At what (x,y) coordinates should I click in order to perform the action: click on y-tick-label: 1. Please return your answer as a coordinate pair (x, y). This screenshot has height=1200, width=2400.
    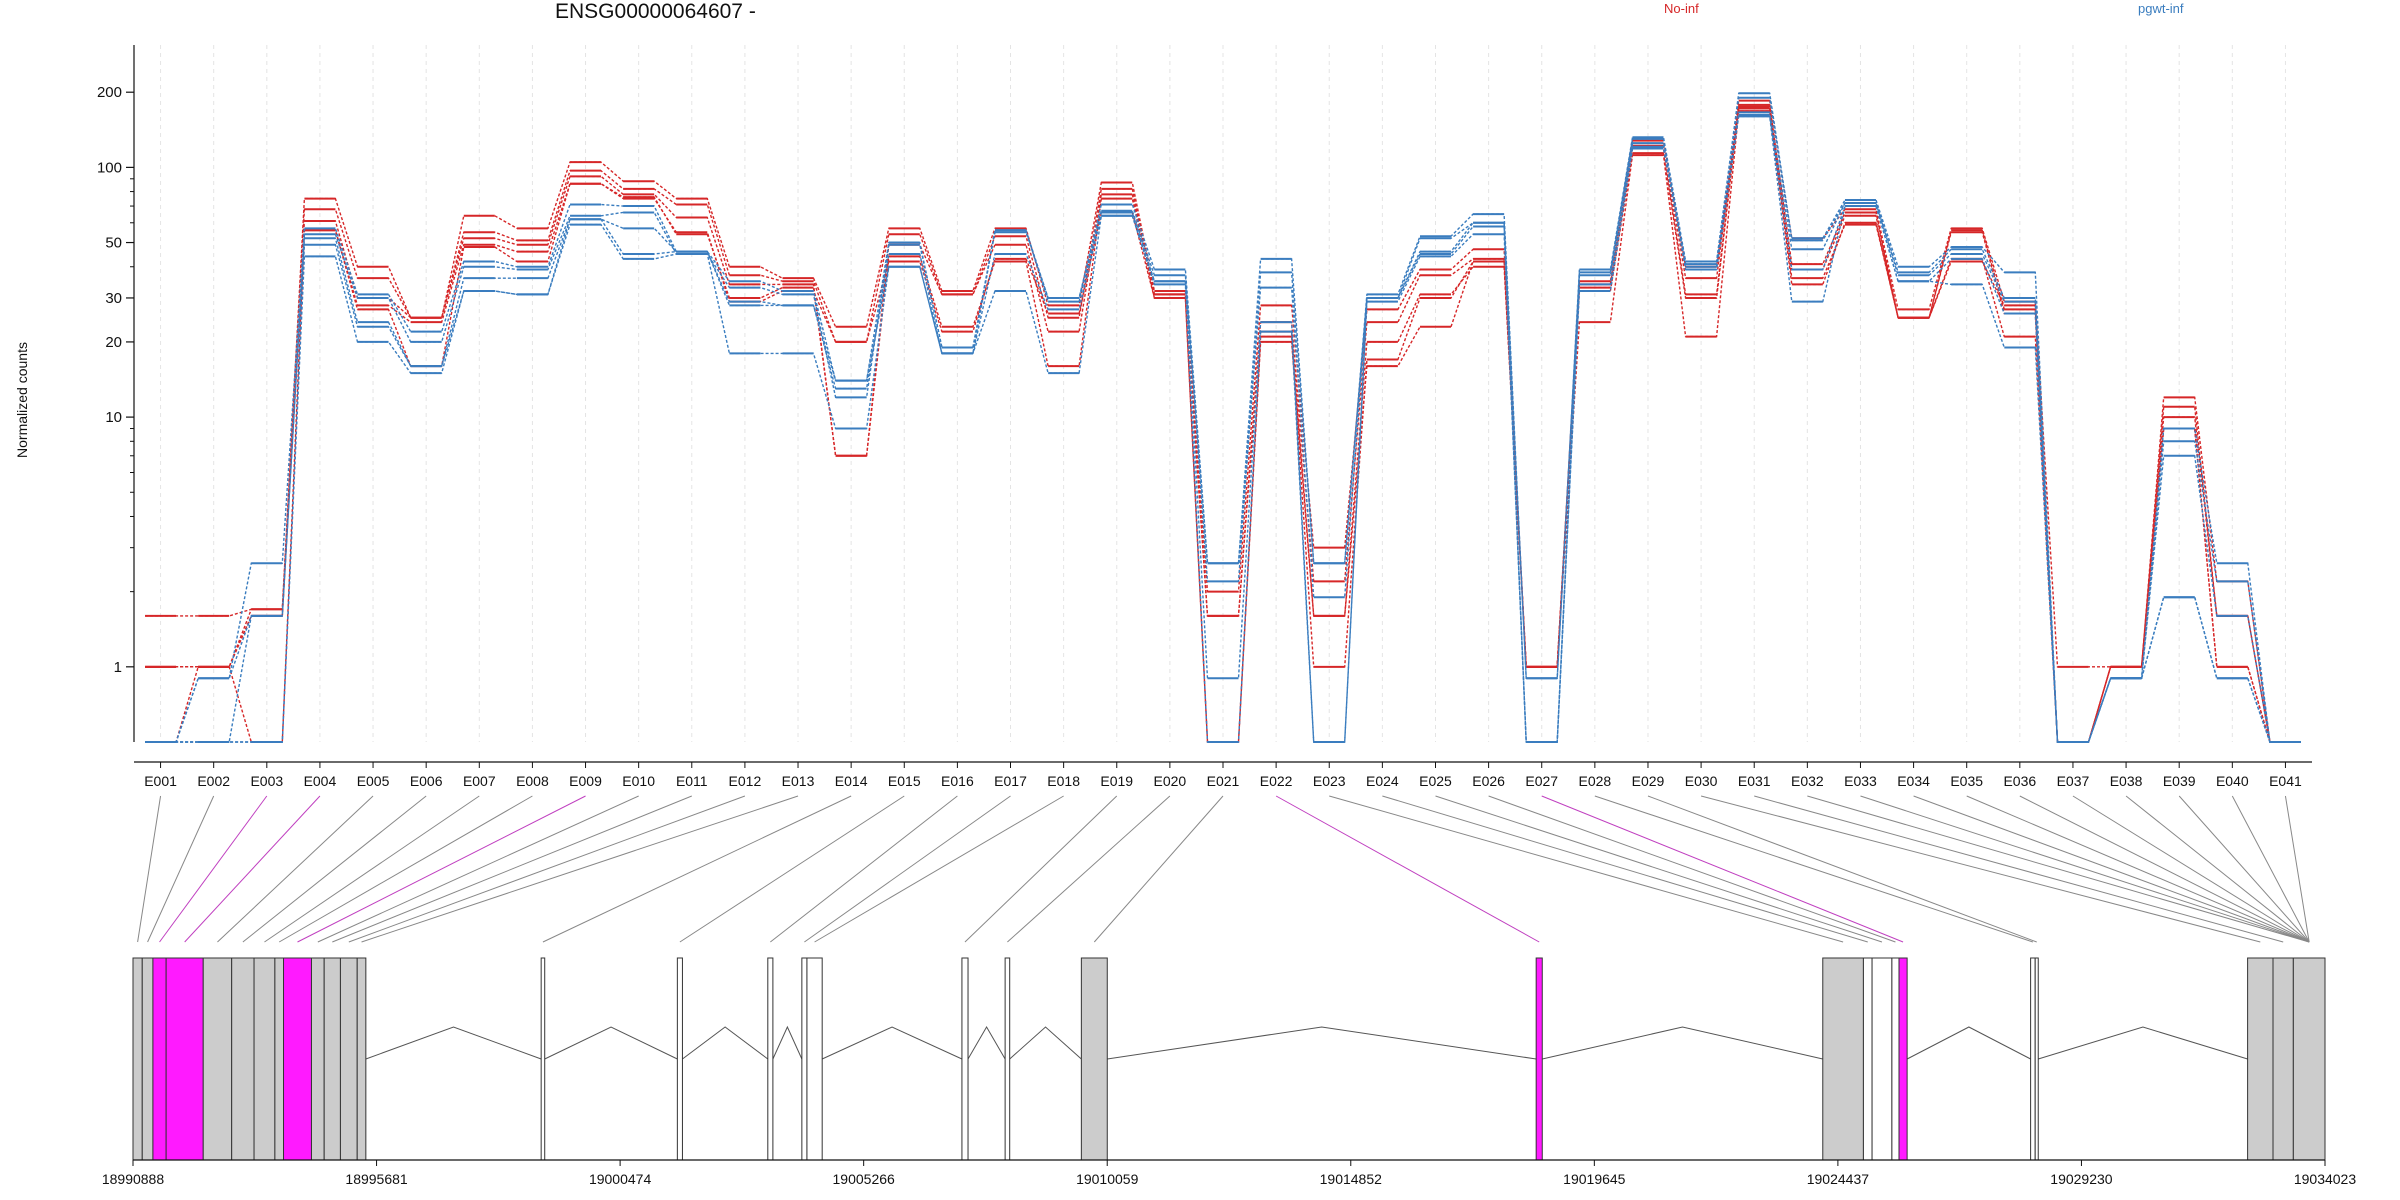
    Looking at the image, I should click on (118, 667).